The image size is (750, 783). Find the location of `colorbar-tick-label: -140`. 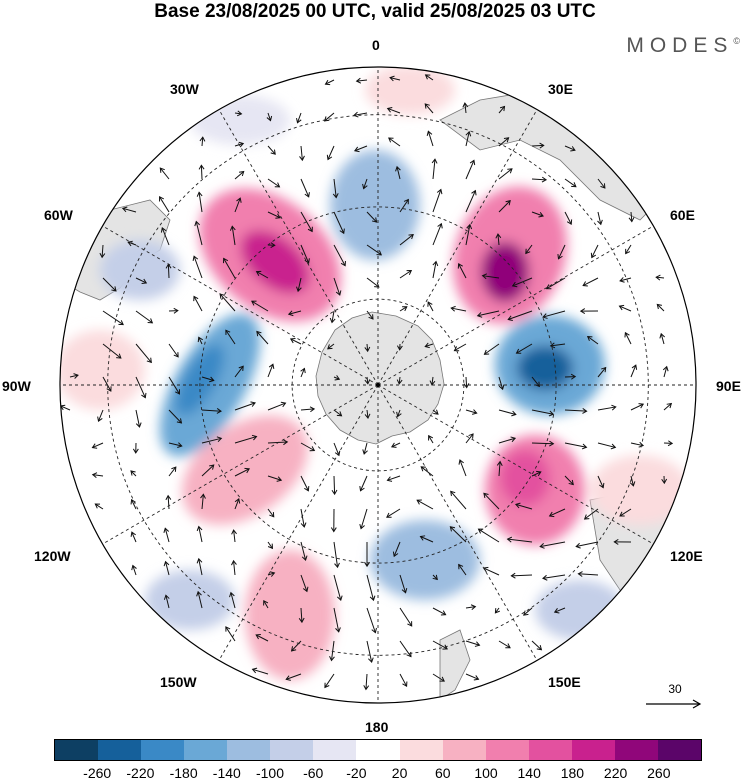

colorbar-tick-label: -140 is located at coordinates (226, 773).